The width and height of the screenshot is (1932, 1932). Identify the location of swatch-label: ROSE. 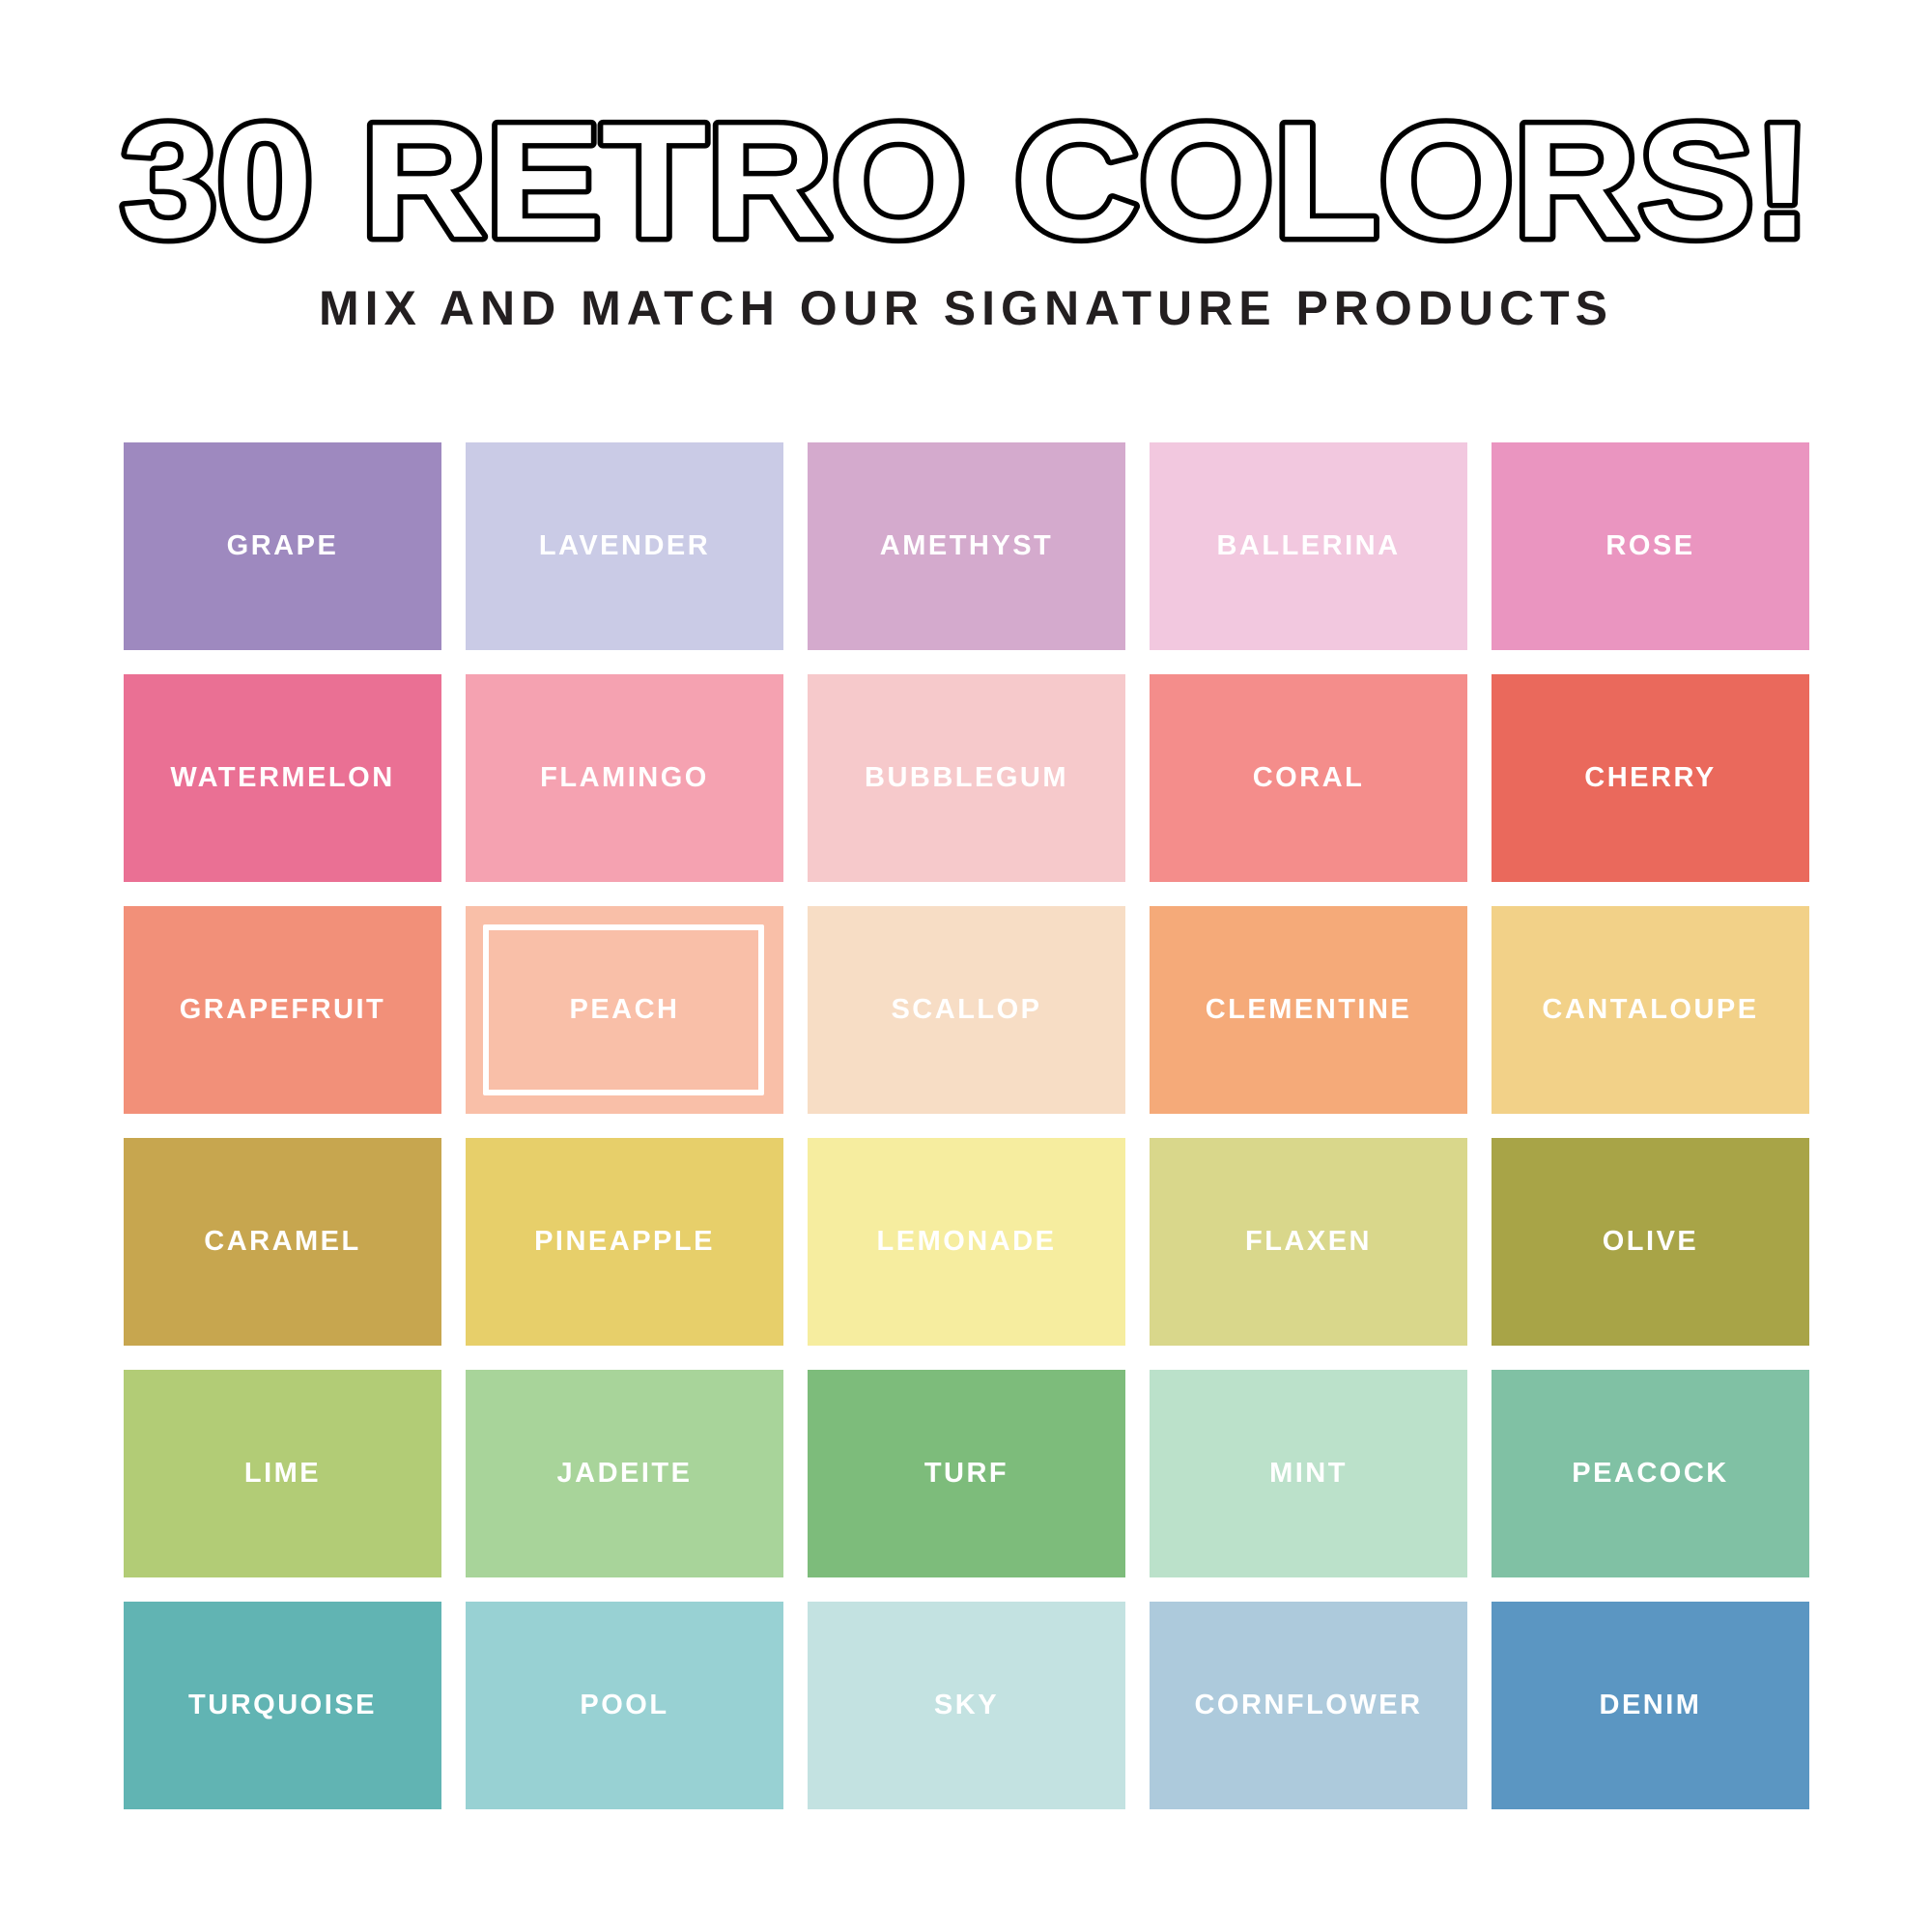
(1650, 545).